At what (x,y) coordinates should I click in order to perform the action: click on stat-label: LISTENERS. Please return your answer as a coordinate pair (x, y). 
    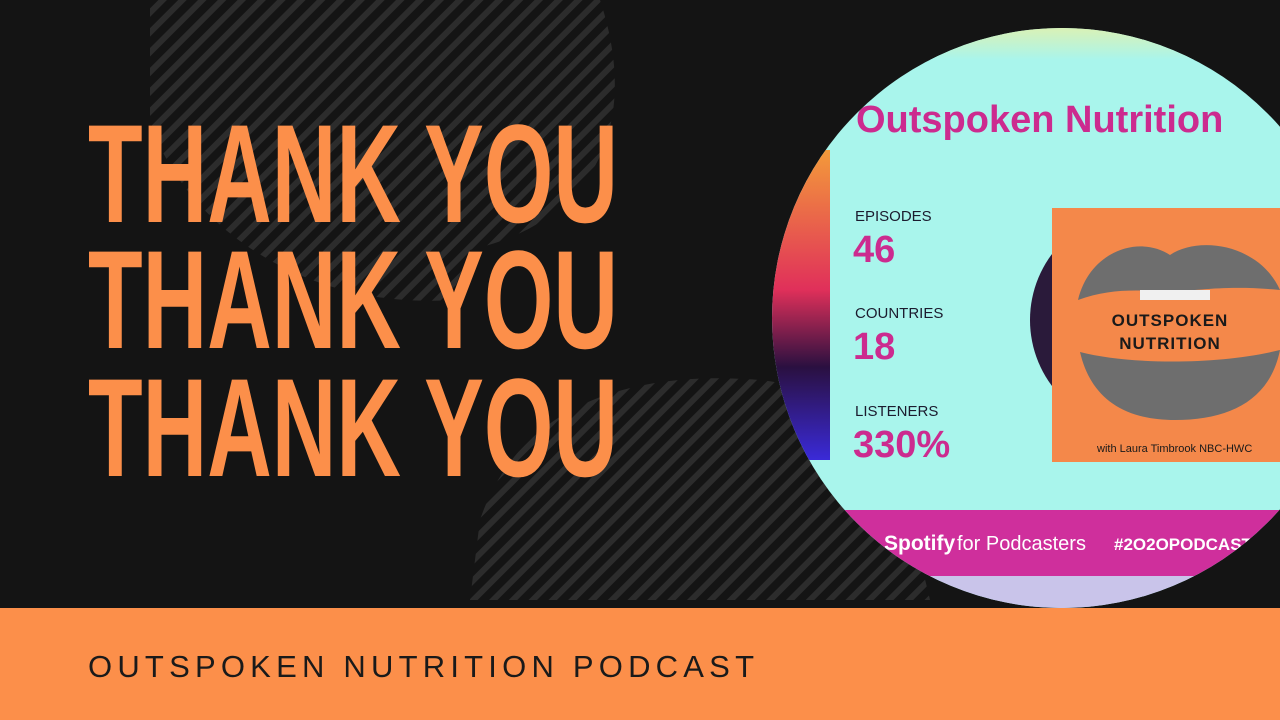
    Looking at the image, I should click on (896, 411).